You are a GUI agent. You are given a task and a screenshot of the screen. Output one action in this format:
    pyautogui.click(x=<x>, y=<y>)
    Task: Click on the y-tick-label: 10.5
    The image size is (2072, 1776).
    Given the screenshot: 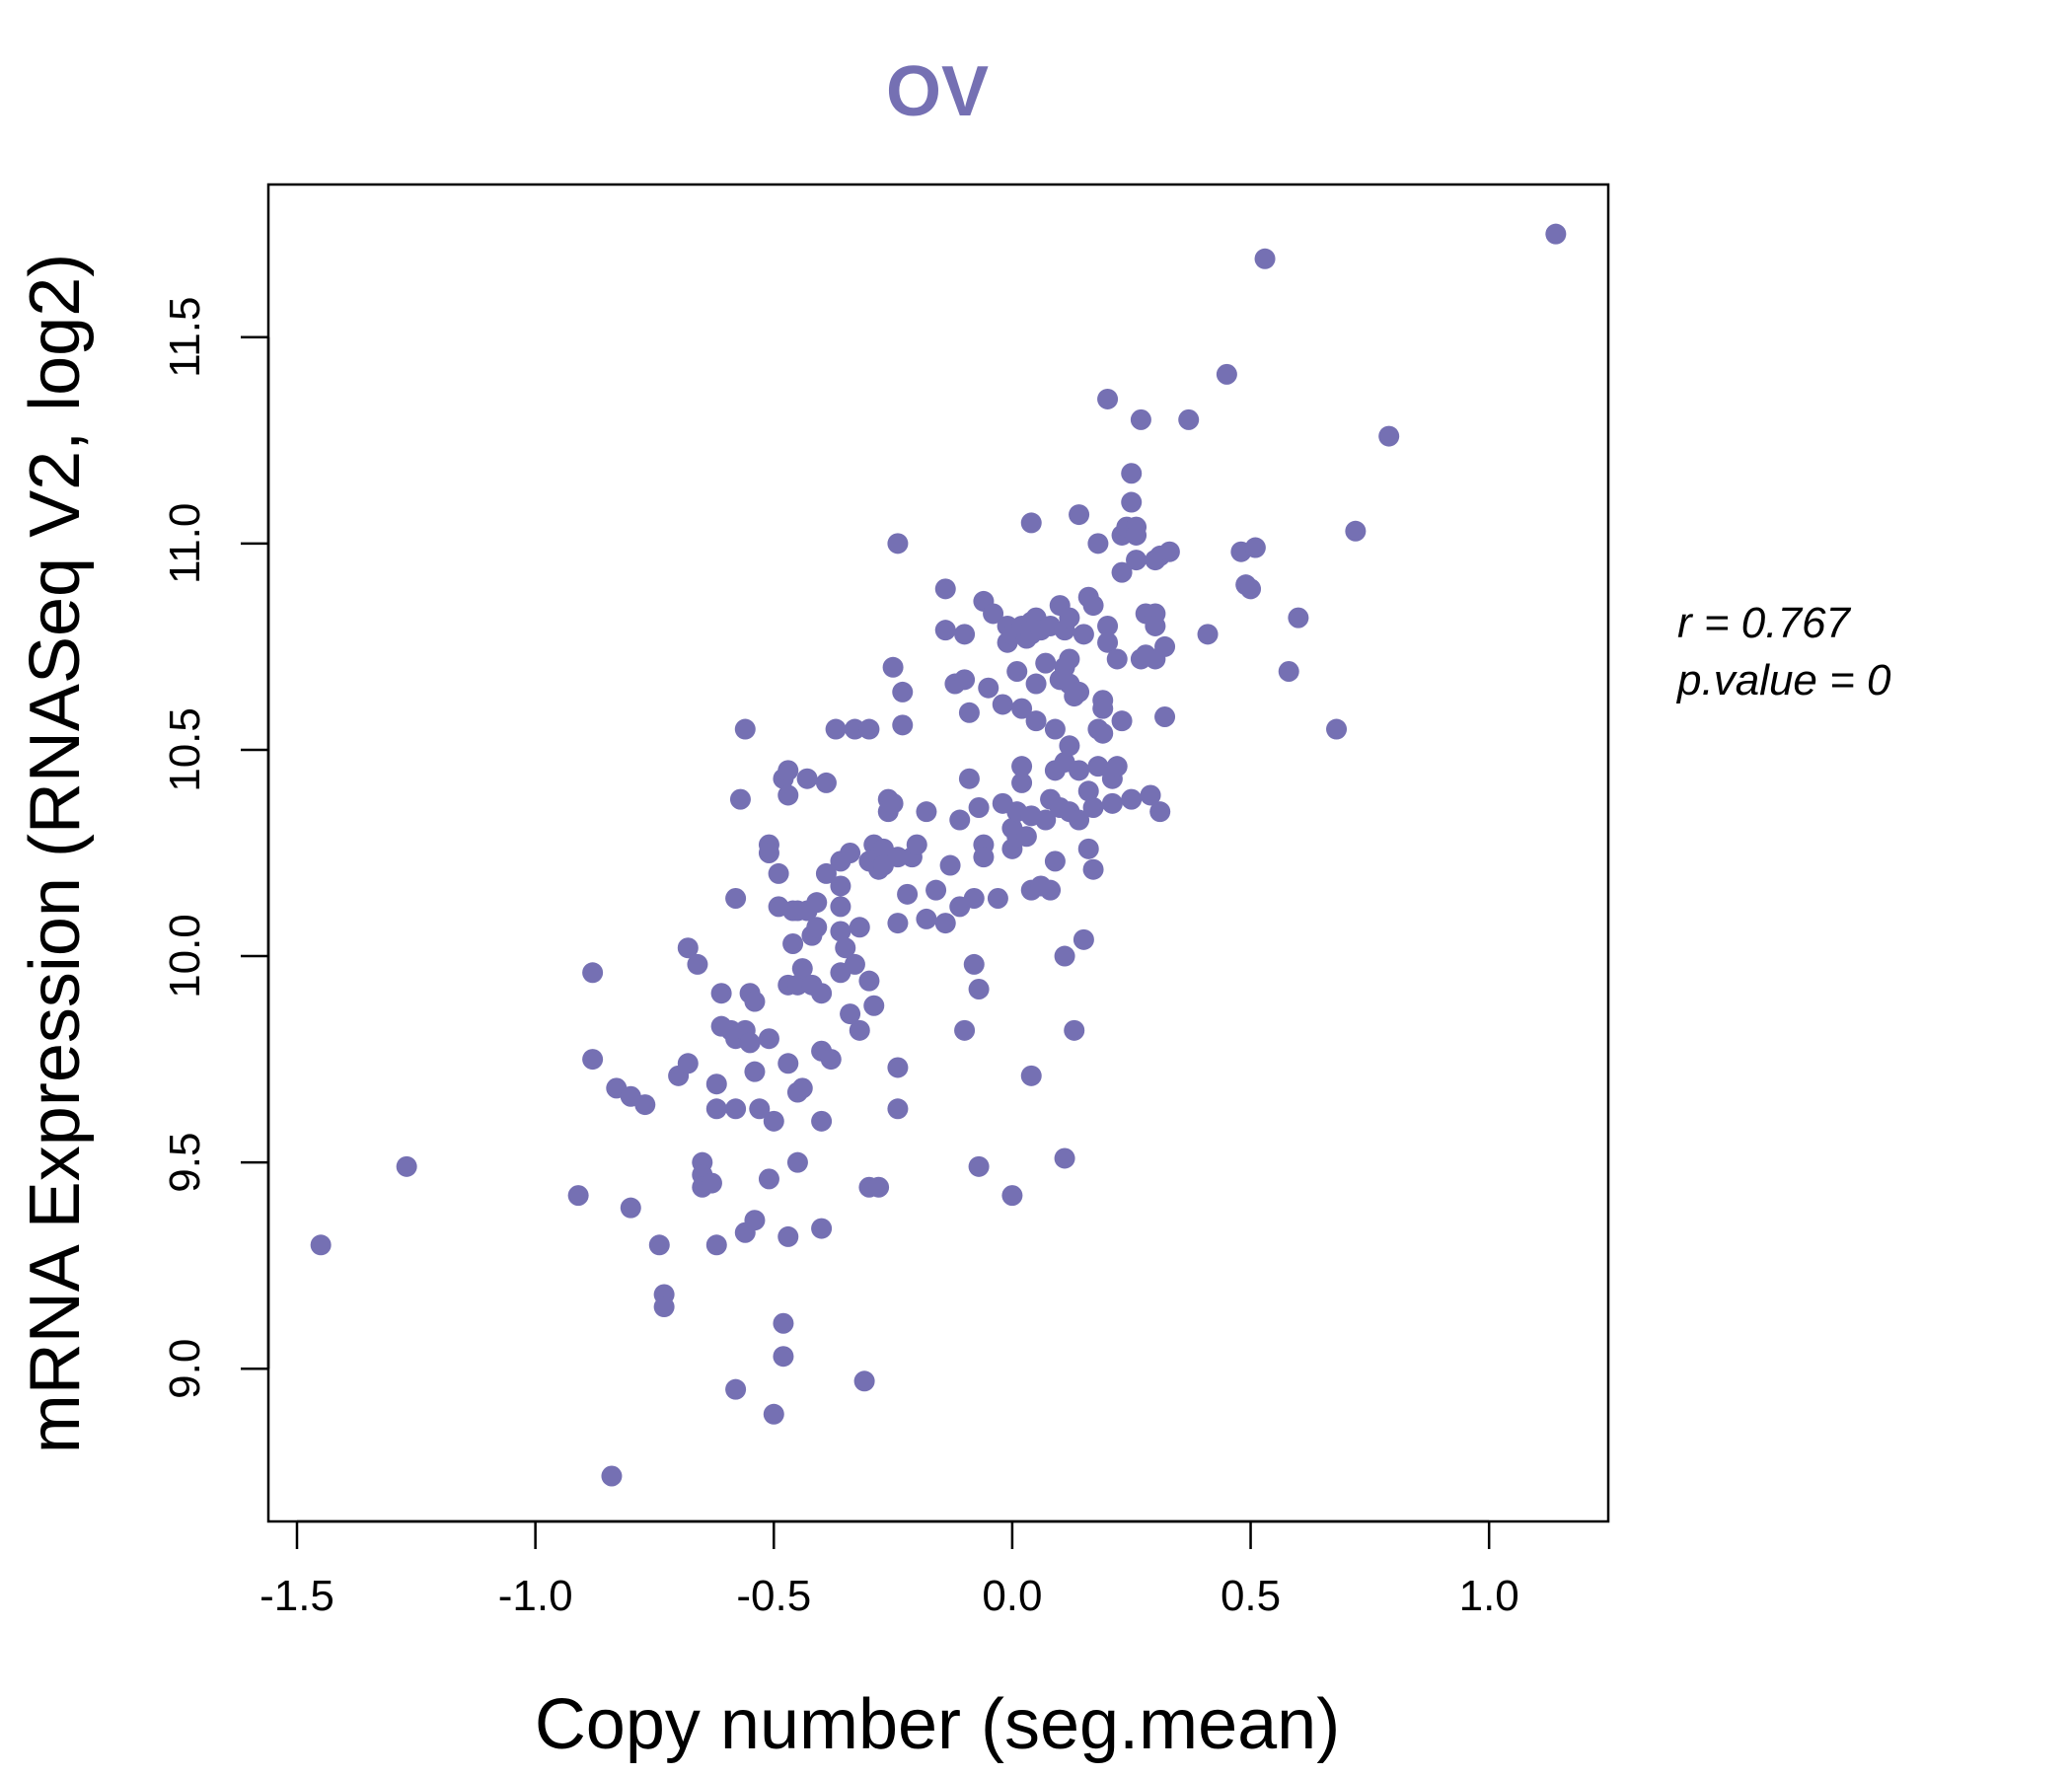 What is the action you would take?
    pyautogui.click(x=185, y=750)
    